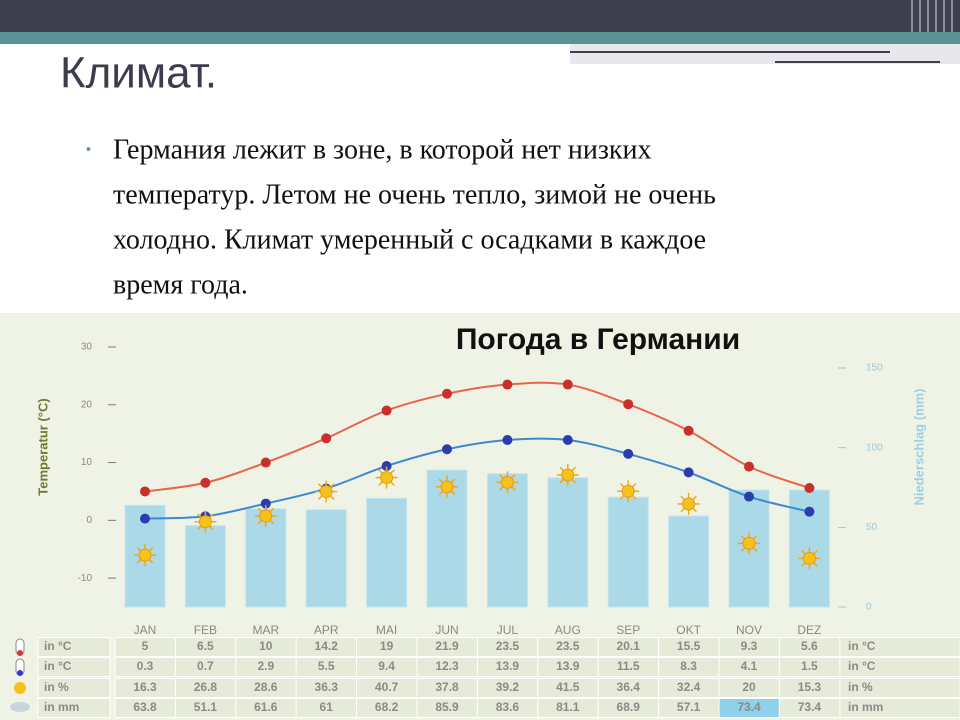 The height and width of the screenshot is (720, 960). I want to click on table-value: 57.1, so click(689, 707).